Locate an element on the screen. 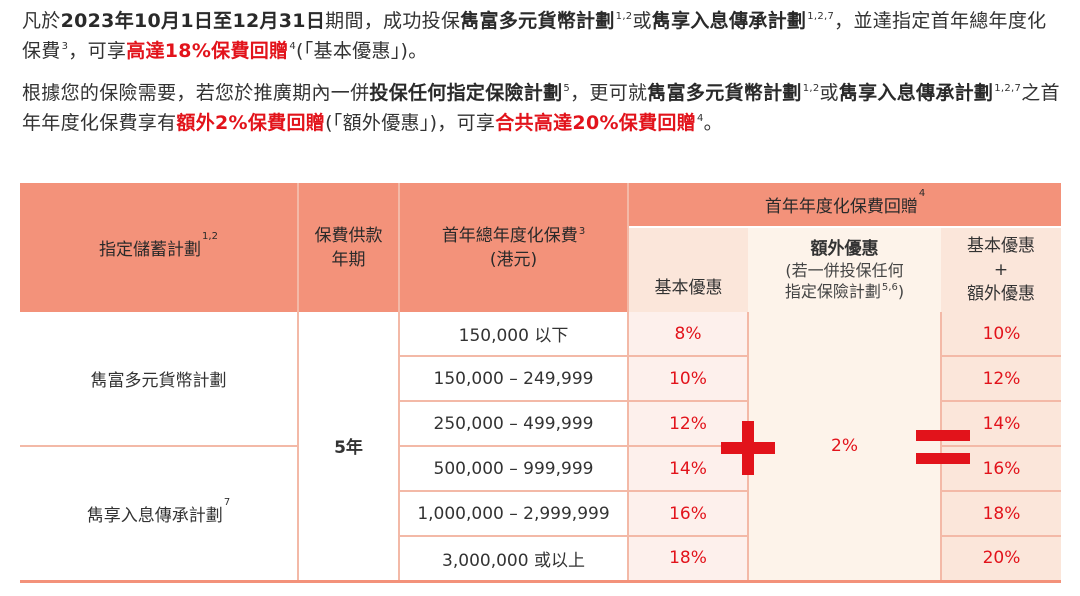 Image resolution: width=1080 pixels, height=596 pixels. header-term: 保費供款 年期 is located at coordinates (349, 247).